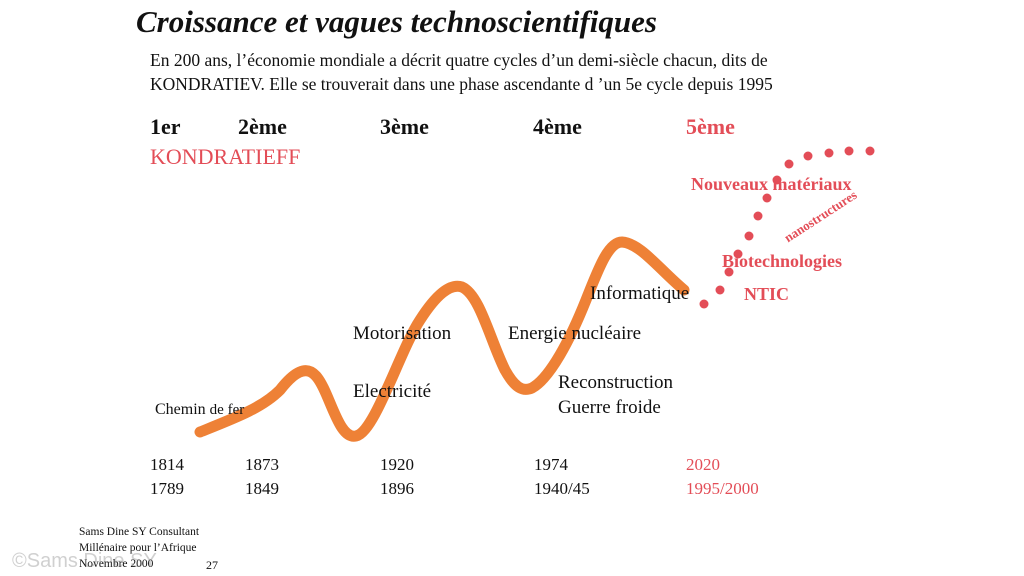 This screenshot has width=1024, height=576. I want to click on innovation-guerre-froide: Guerre froide, so click(609, 407).